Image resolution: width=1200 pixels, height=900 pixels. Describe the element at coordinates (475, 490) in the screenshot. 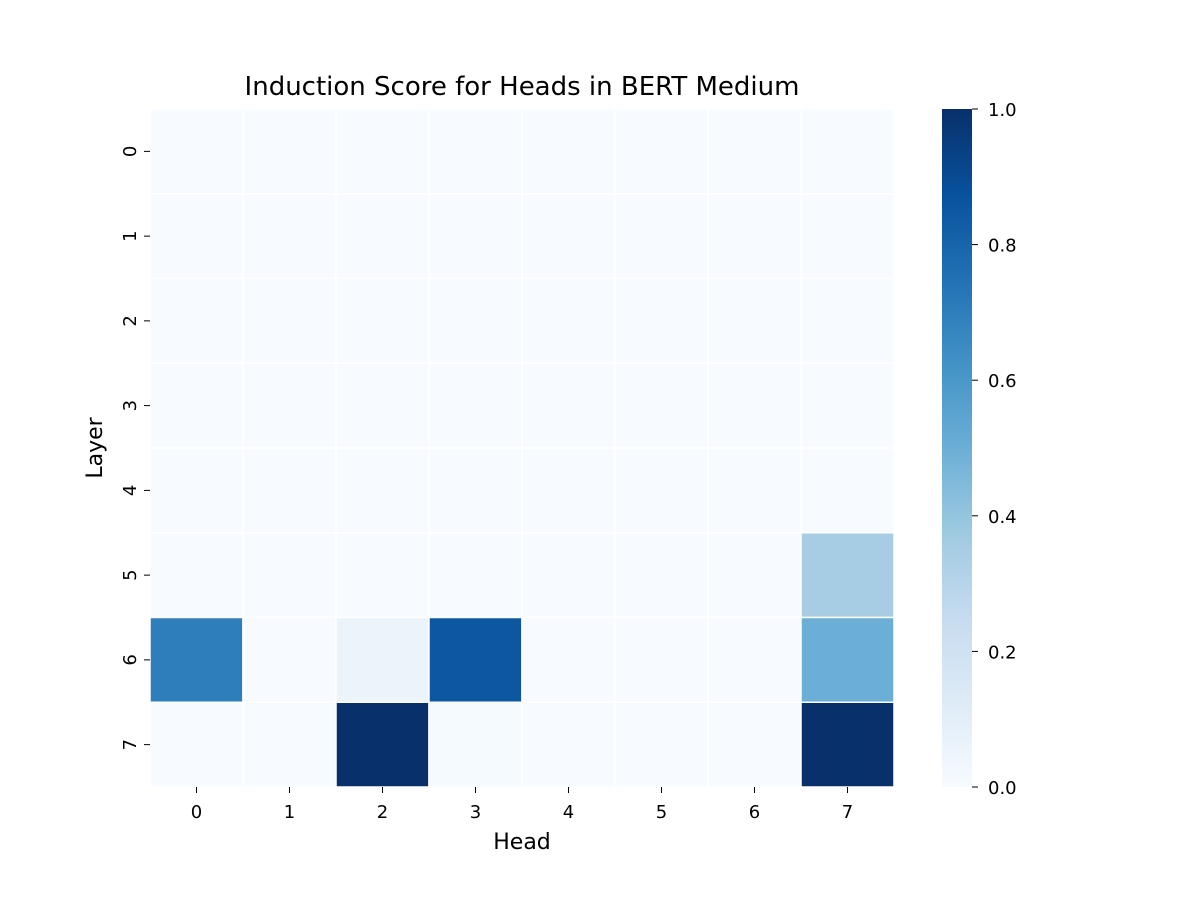

I see `heatmap-cell-r4-c3` at that location.